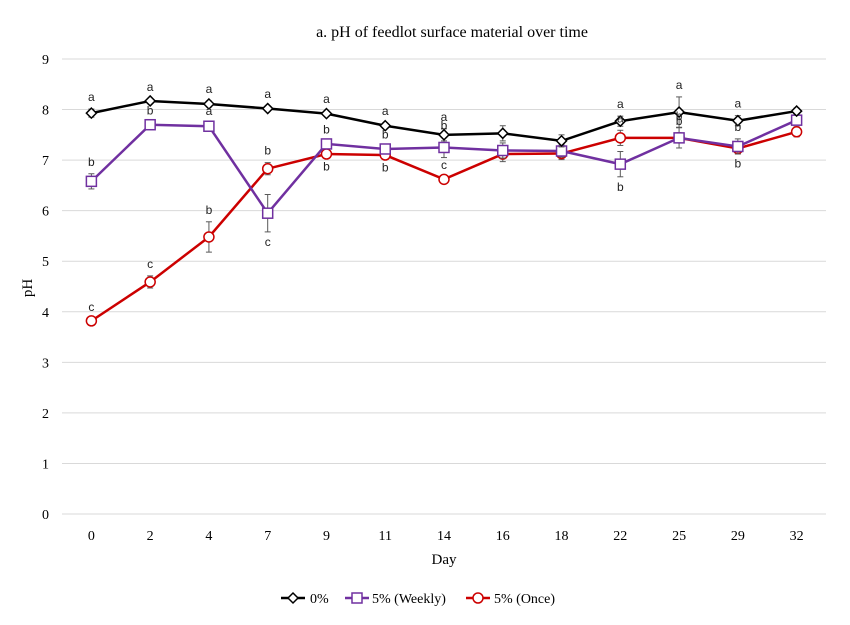  I want to click on y-tick-label: 8, so click(45, 111).